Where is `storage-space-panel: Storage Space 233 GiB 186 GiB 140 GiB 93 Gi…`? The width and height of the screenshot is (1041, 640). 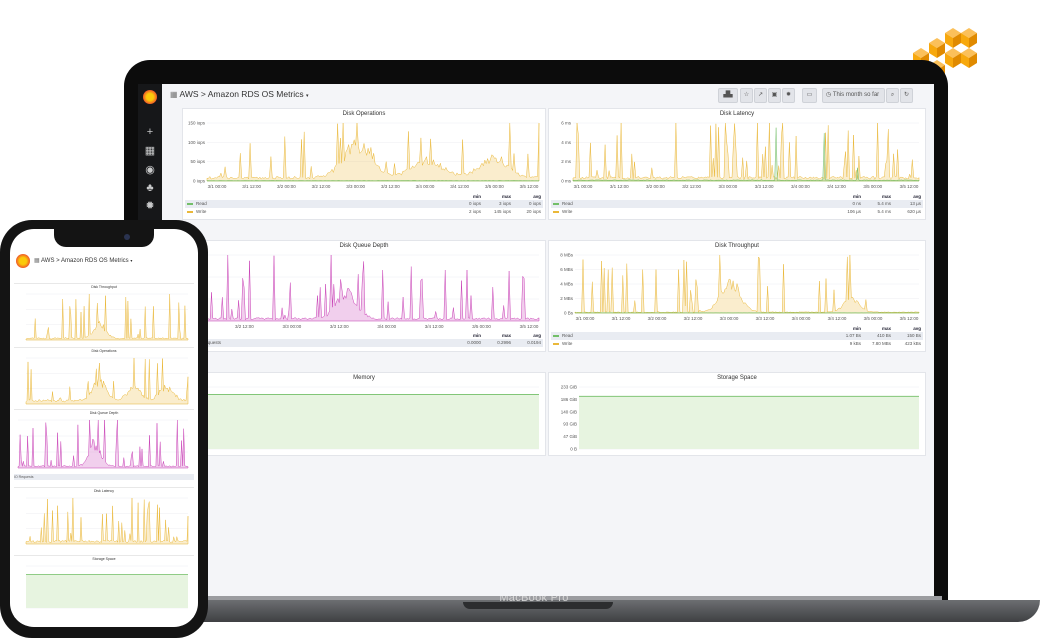 storage-space-panel: Storage Space 233 GiB 186 GiB 140 GiB 93 Gi… is located at coordinates (737, 414).